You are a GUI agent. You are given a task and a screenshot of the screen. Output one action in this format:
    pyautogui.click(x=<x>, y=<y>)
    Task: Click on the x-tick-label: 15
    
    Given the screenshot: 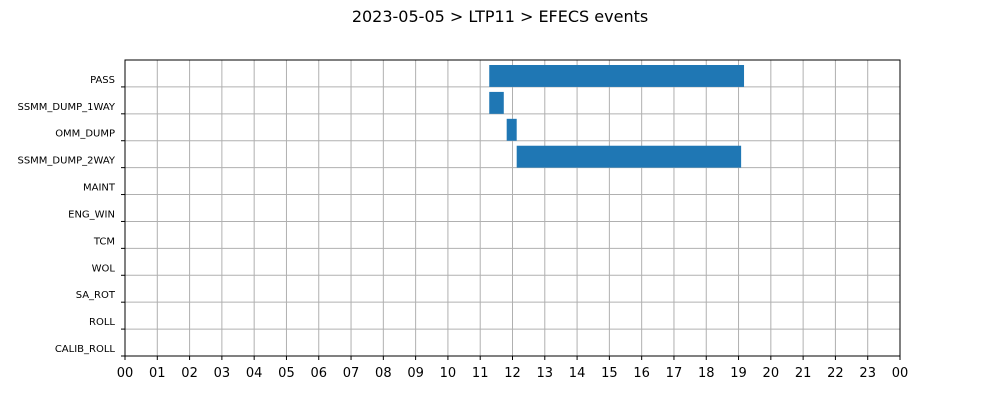 What is the action you would take?
    pyautogui.click(x=609, y=373)
    